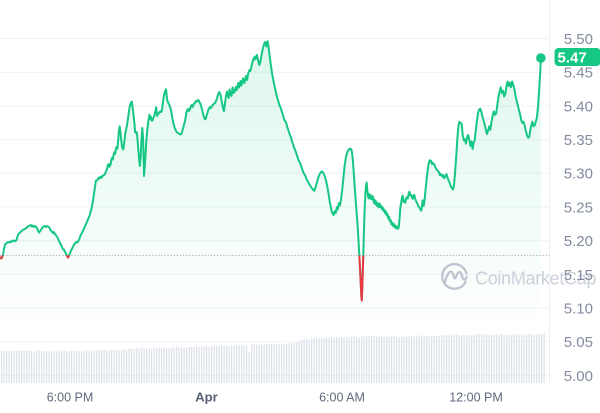 This screenshot has width=600, height=413. I want to click on svg-text: 12:00 PM, so click(476, 398).